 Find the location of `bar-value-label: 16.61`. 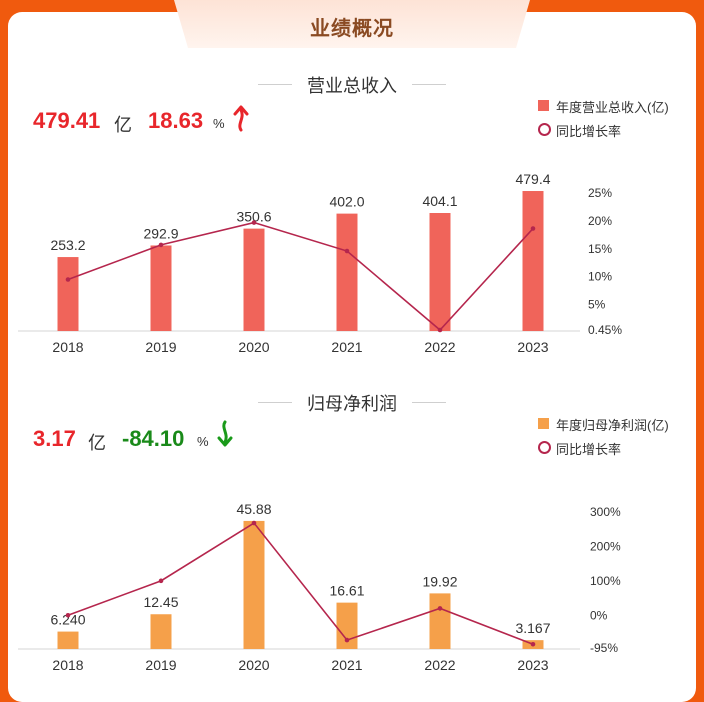

bar-value-label: 16.61 is located at coordinates (346, 591).